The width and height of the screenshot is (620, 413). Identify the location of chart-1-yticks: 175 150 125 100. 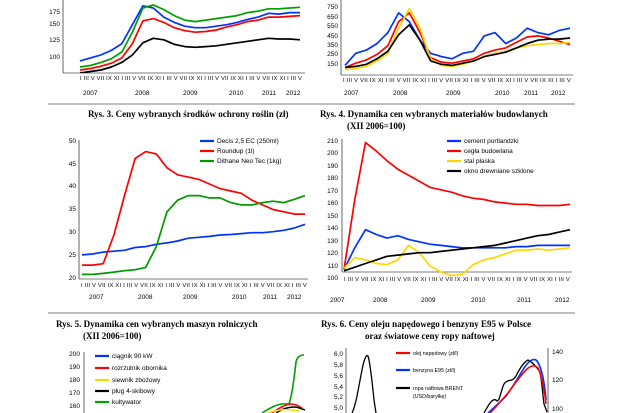
(54, 35).